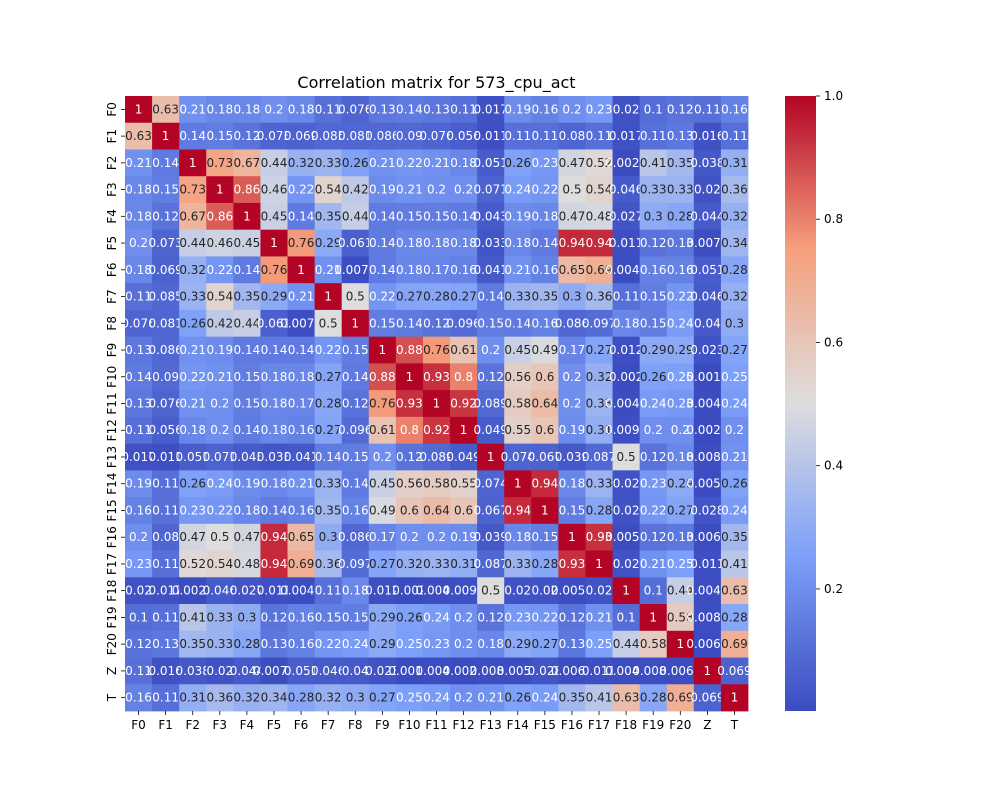 The height and width of the screenshot is (800, 1000). Describe the element at coordinates (463, 404) in the screenshot. I see `cell-value-label: 0.92` at that location.